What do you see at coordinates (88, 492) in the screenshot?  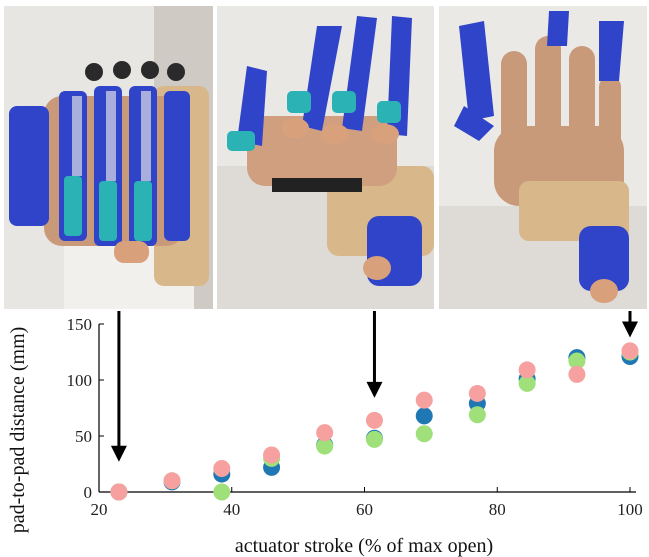 I see `y-tick-label: 0` at bounding box center [88, 492].